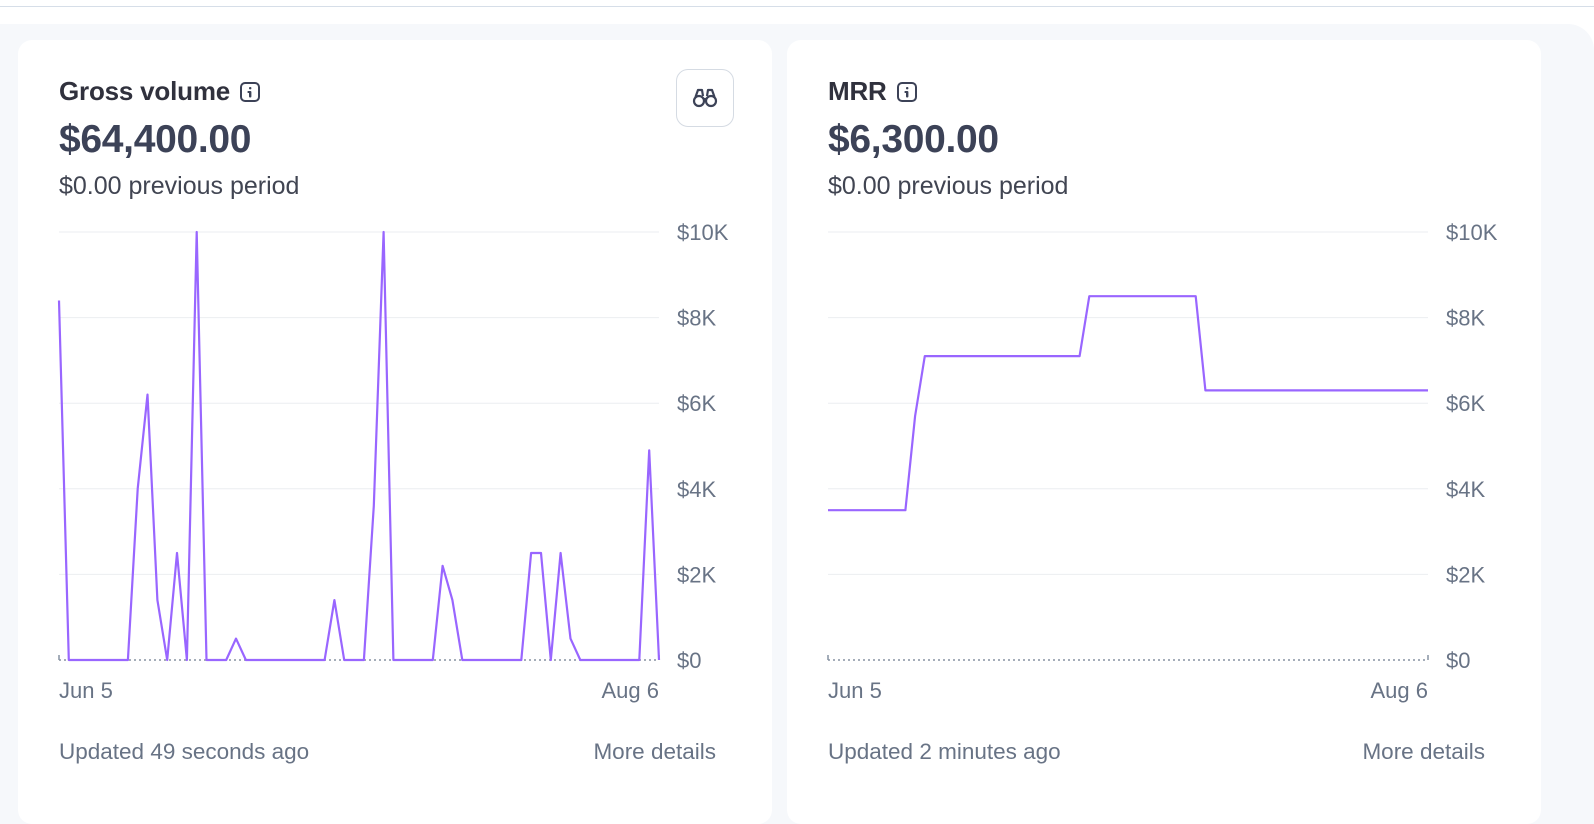 The image size is (1594, 824). I want to click on updated-timestamp: Updated 49 seconds ago, so click(184, 751).